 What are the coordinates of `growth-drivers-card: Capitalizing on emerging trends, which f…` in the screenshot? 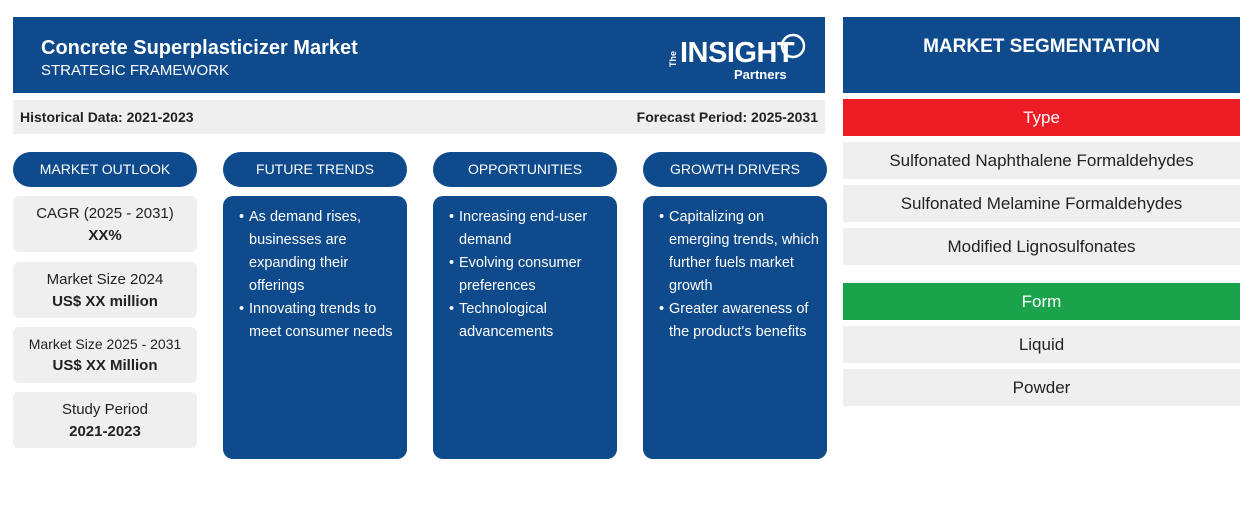 It's located at (735, 327).